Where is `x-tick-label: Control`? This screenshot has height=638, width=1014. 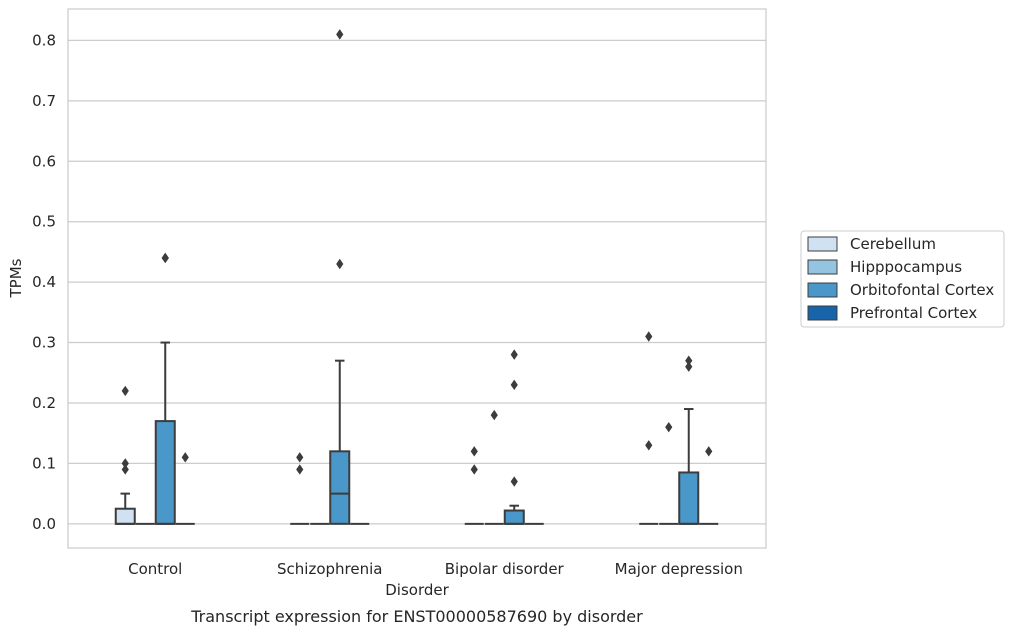
x-tick-label: Control is located at coordinates (155, 569).